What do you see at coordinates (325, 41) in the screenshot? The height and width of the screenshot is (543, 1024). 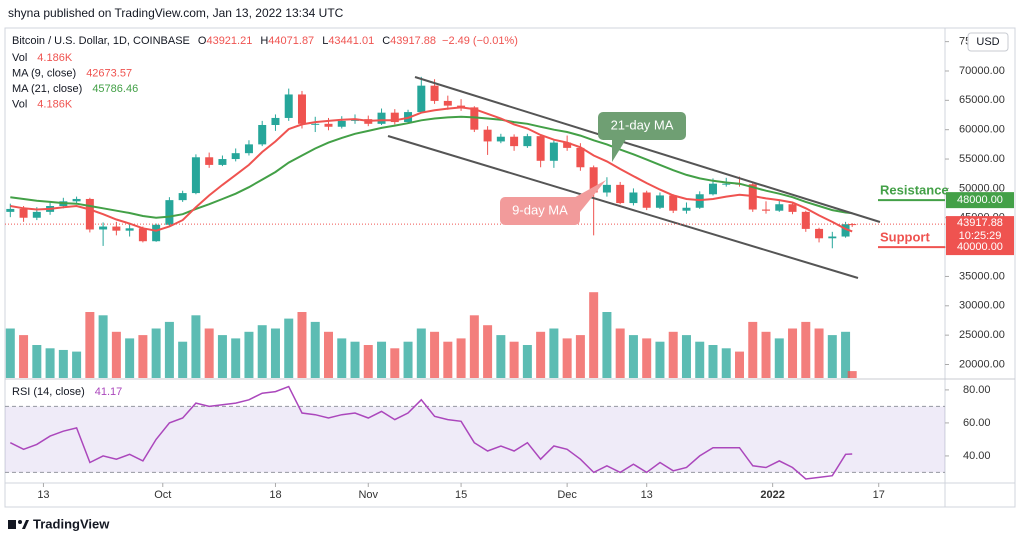 I see `legend-item: L` at bounding box center [325, 41].